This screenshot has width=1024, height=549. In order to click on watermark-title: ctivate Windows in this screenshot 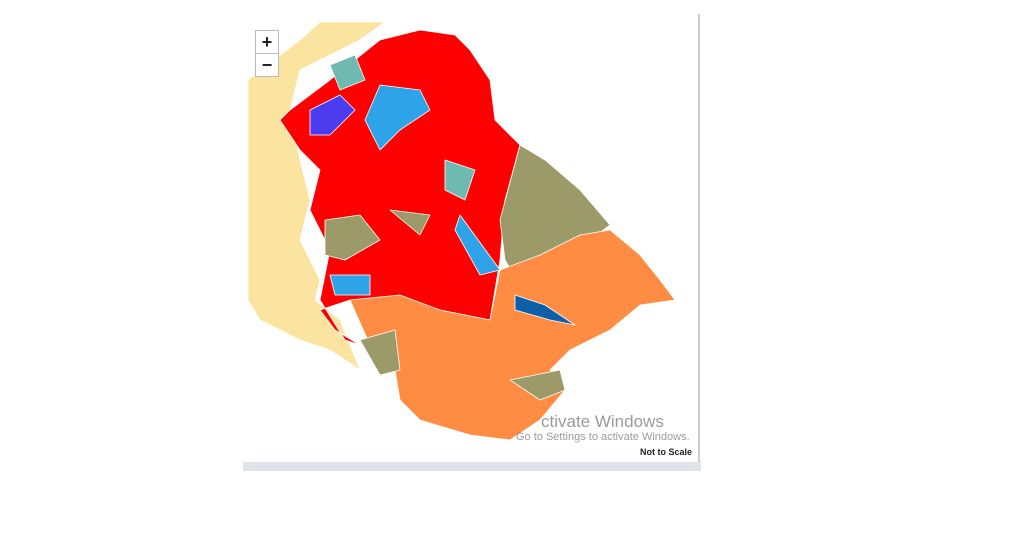, I will do `click(602, 421)`.